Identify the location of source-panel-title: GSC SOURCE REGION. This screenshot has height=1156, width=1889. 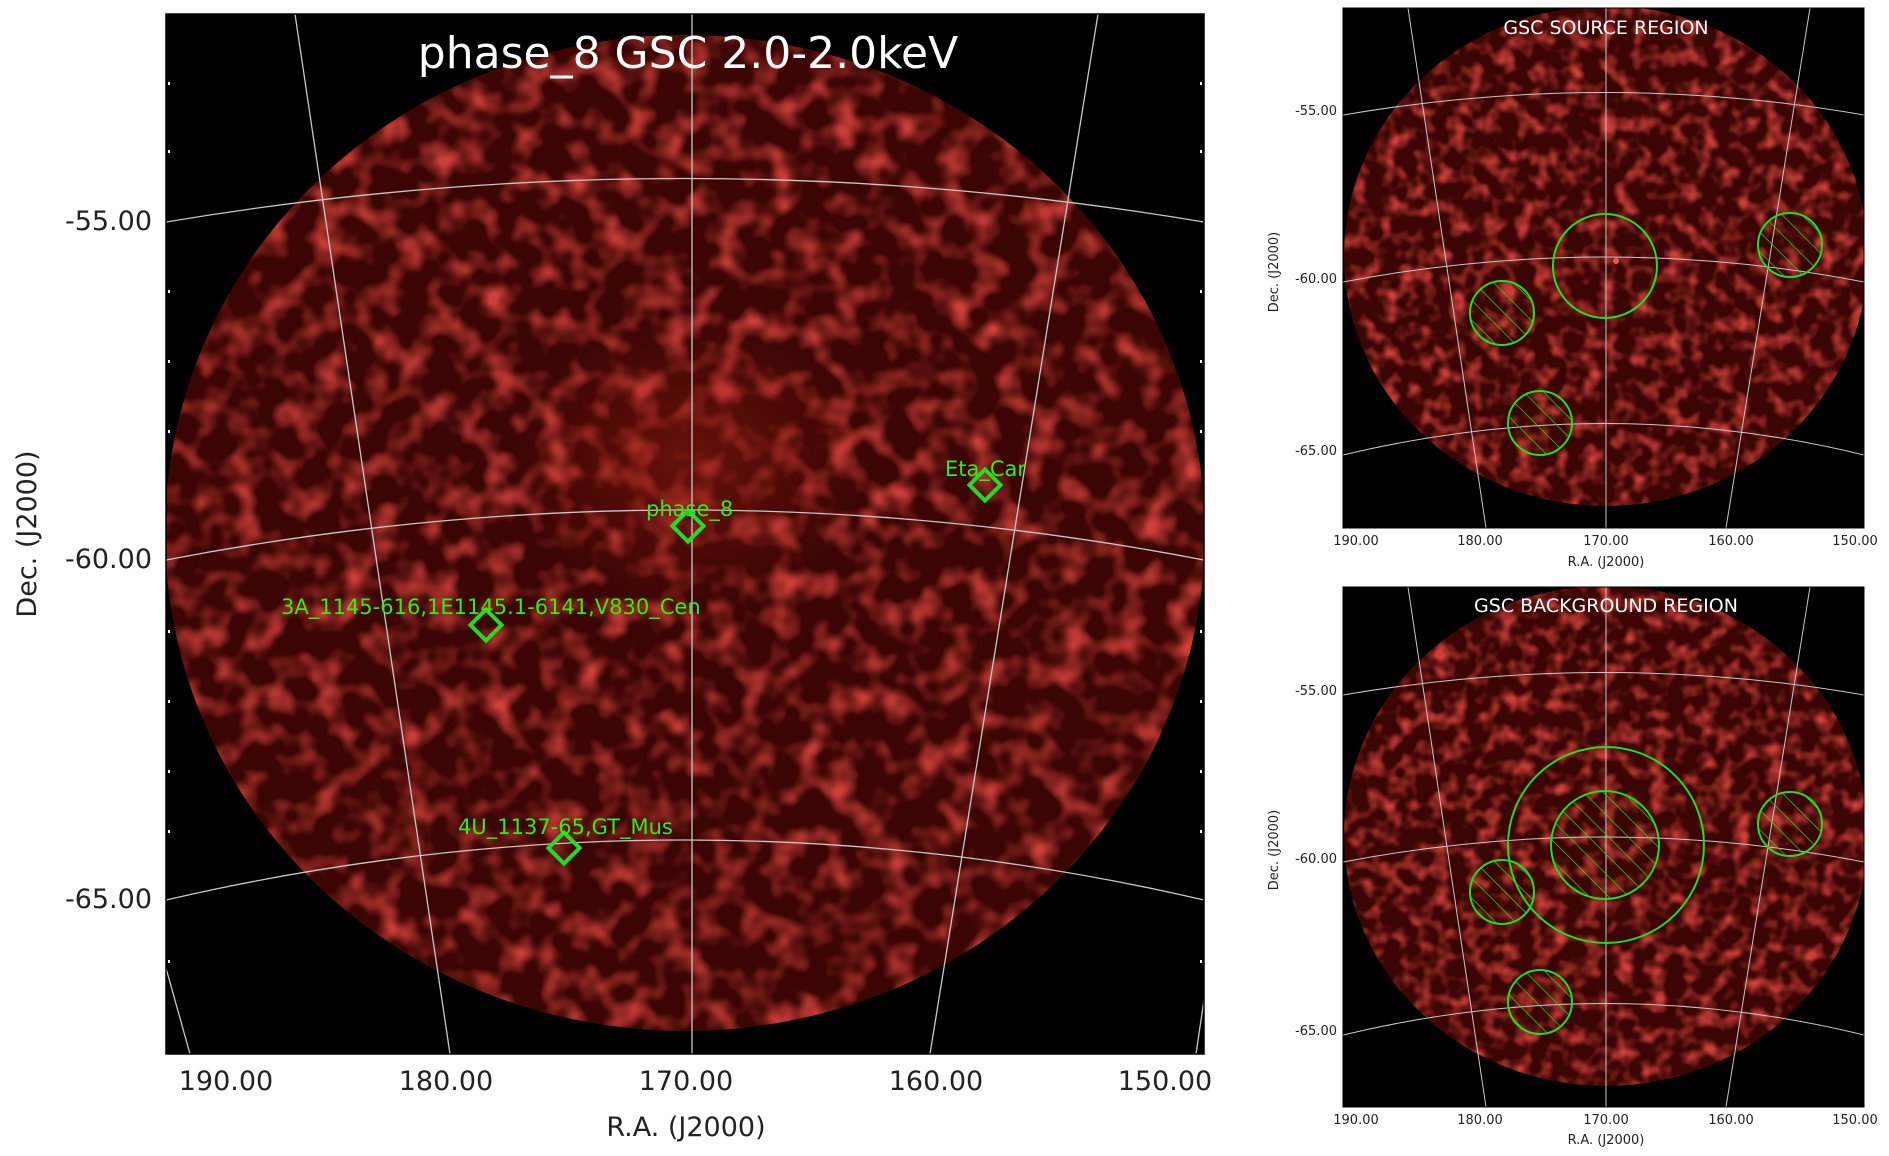
(1605, 28).